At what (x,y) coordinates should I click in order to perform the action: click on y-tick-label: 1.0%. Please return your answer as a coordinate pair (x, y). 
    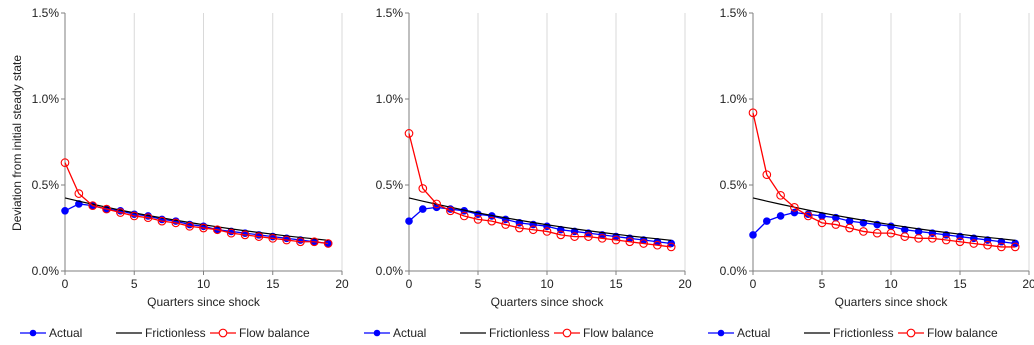
    Looking at the image, I should click on (734, 99).